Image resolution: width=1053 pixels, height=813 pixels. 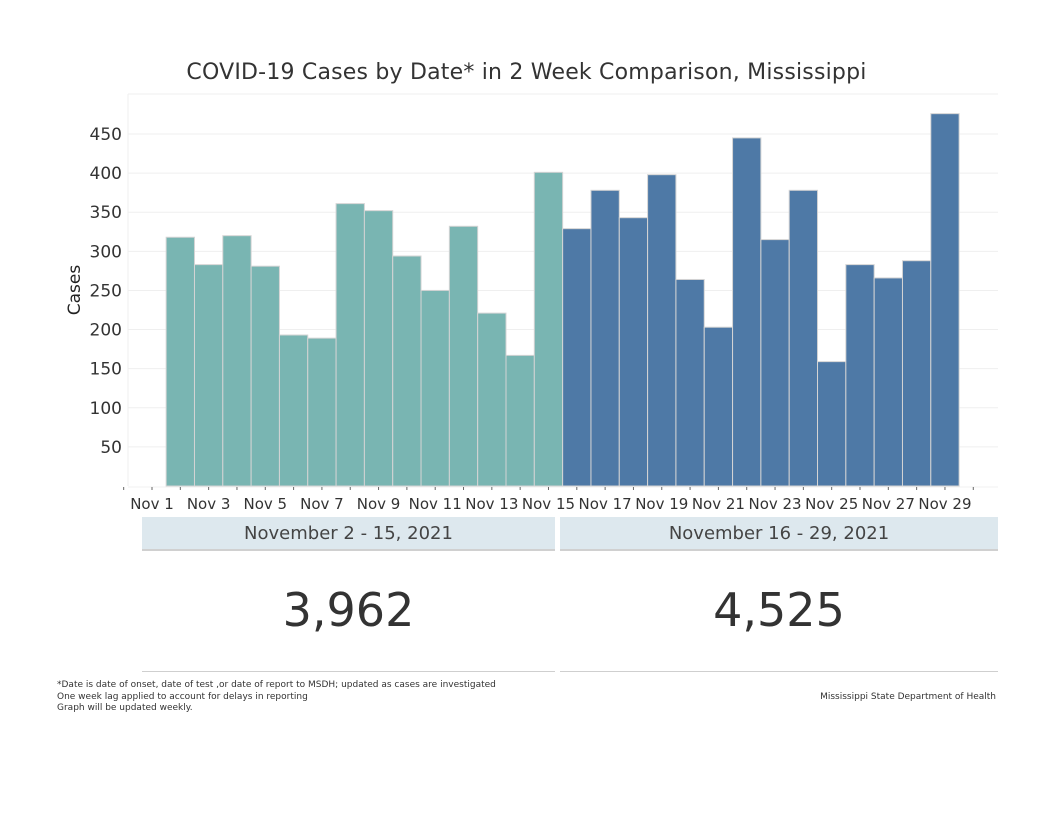 I want to click on x-tick-label: Nov 11, so click(x=435, y=504).